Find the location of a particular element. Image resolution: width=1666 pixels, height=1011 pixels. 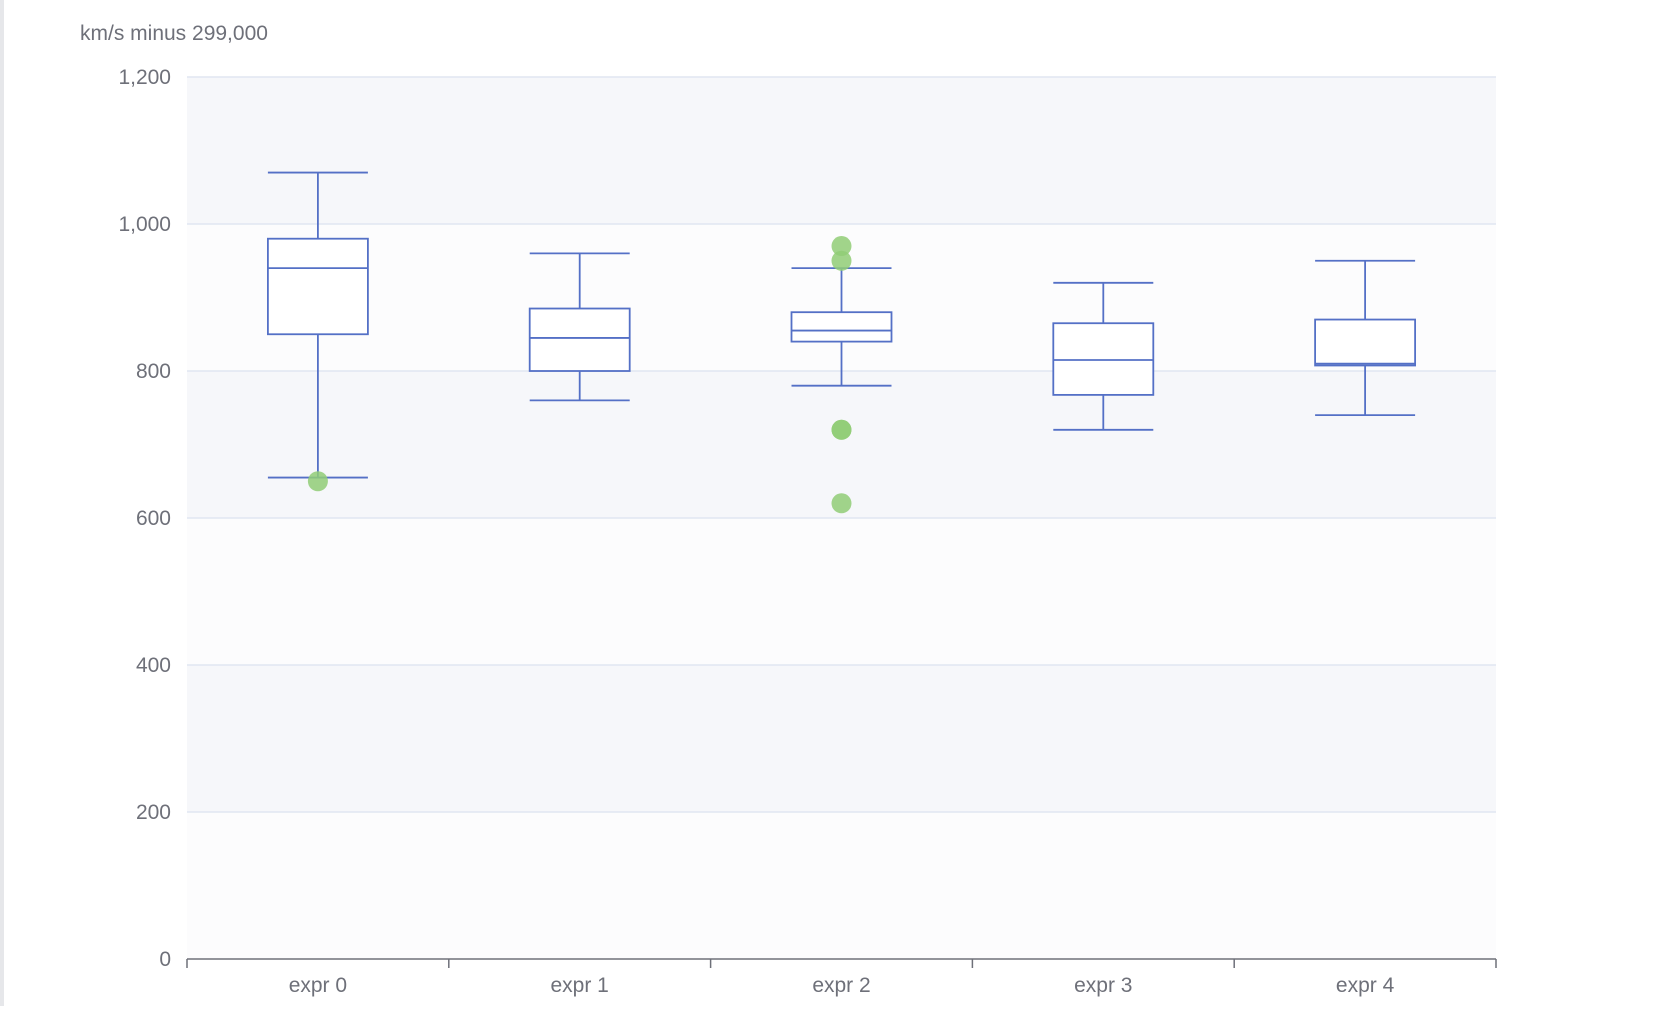

x-tick-label: expr 3 is located at coordinates (1103, 985).